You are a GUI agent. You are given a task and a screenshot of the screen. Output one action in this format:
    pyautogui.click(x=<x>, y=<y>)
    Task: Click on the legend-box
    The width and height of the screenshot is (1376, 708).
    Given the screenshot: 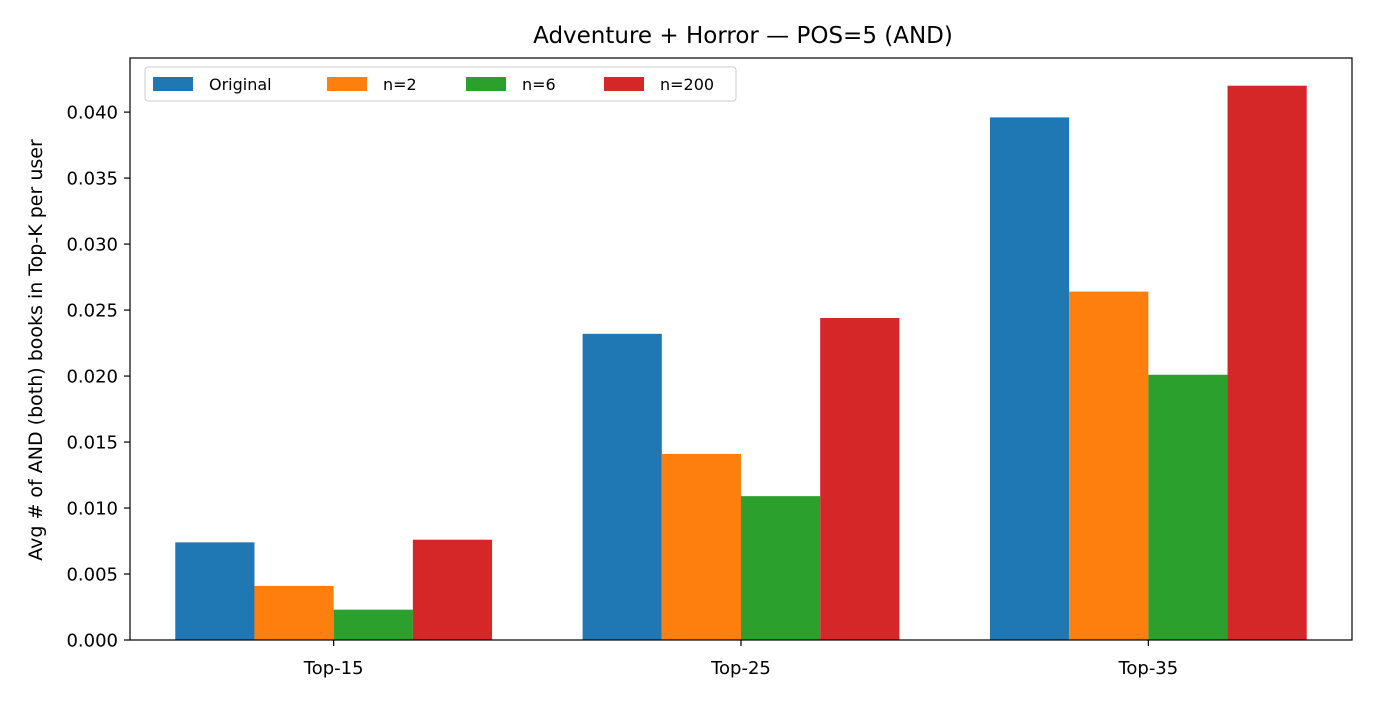 What is the action you would take?
    pyautogui.click(x=440, y=84)
    